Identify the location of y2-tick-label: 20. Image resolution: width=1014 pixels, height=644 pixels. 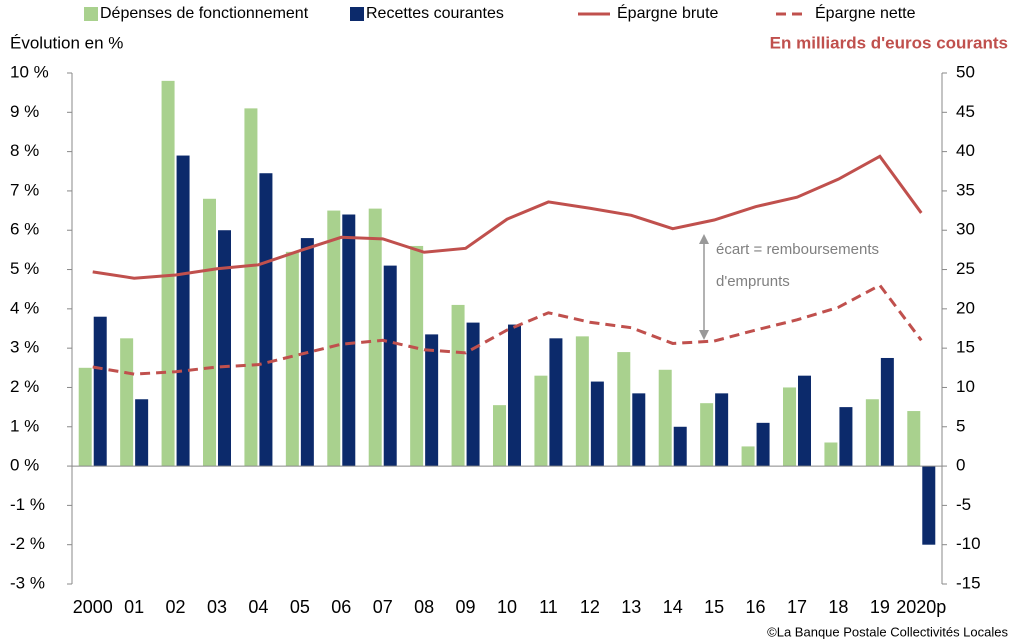
(965, 307).